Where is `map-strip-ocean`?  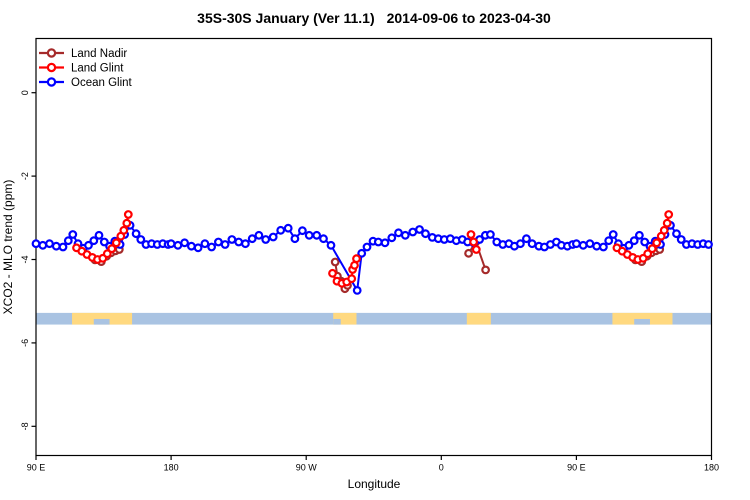
map-strip-ocean is located at coordinates (374, 318).